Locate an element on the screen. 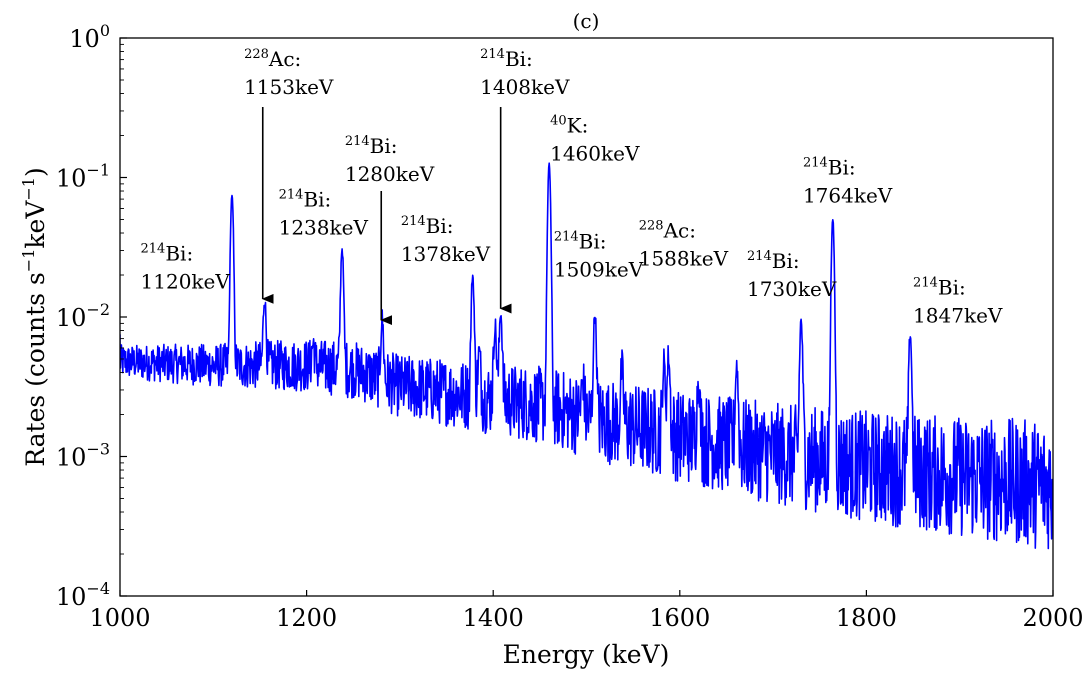  peak-annotation: 214Bi: 1238keV is located at coordinates (324, 213).